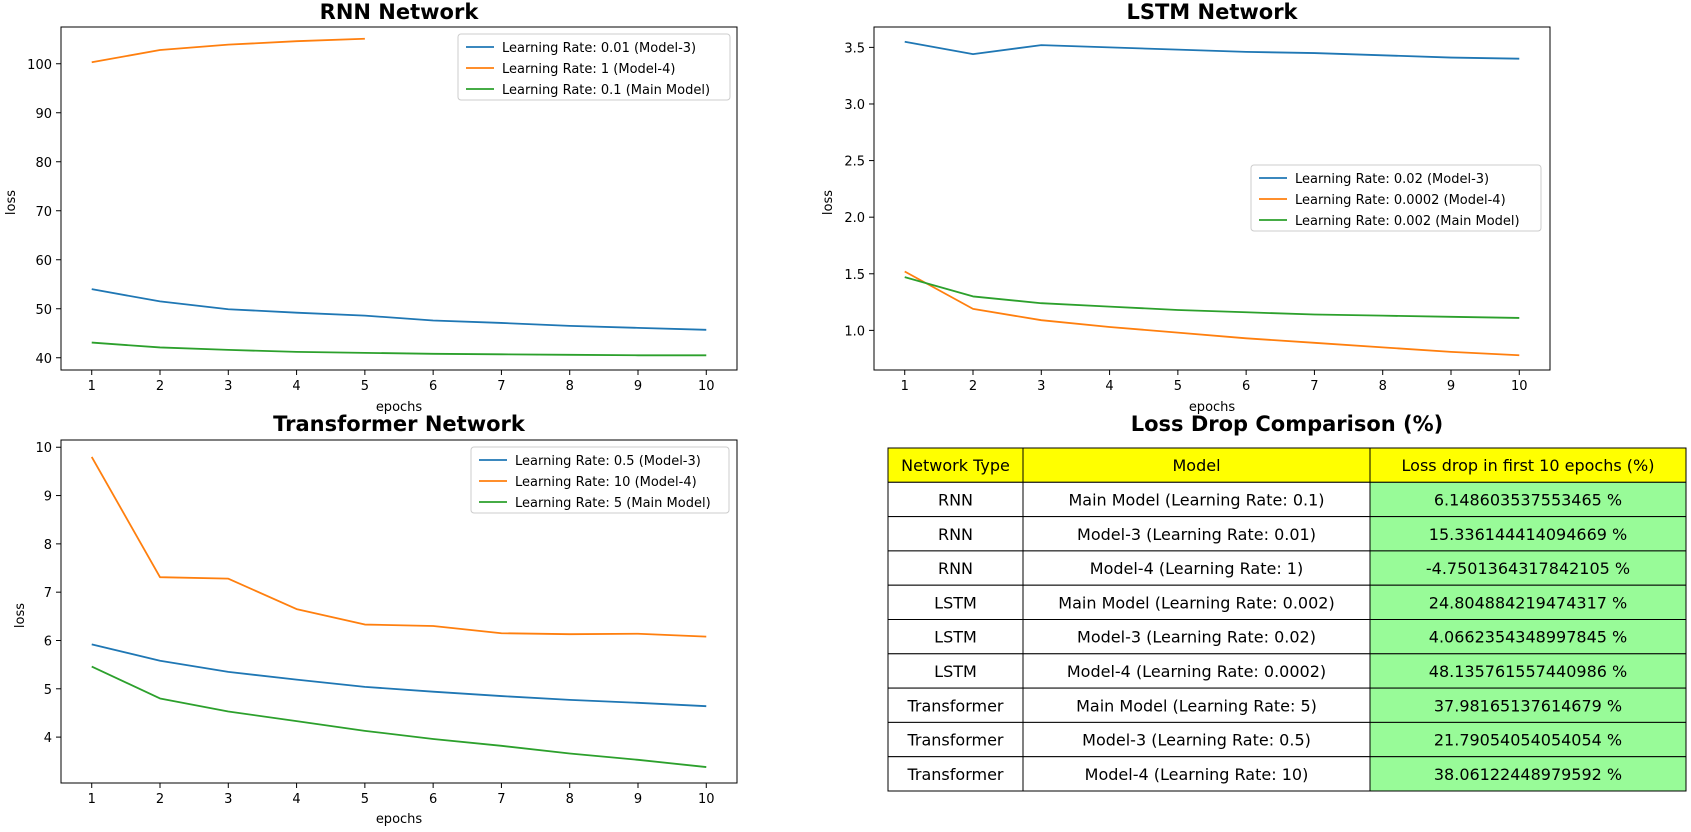 This screenshot has height=832, width=1691. Describe the element at coordinates (1196, 534) in the screenshot. I see `table-cell-text: Model-3 (Learning Rate: 0.01)` at that location.